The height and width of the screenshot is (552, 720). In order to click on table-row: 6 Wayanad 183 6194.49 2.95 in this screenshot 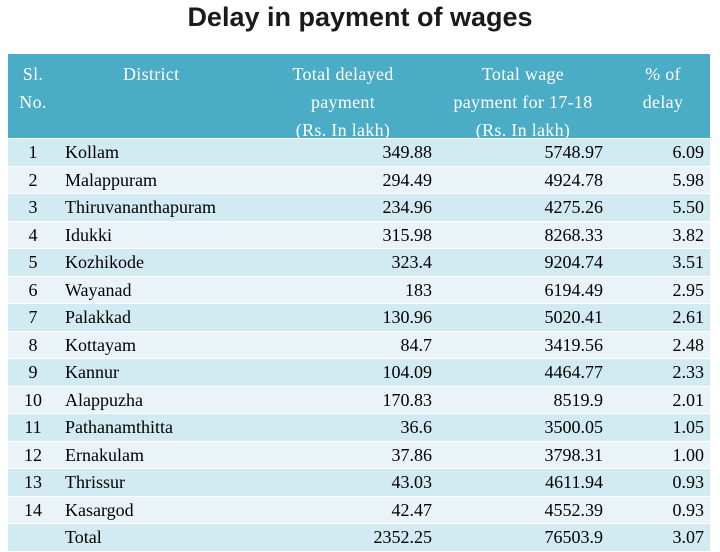, I will do `click(359, 289)`.